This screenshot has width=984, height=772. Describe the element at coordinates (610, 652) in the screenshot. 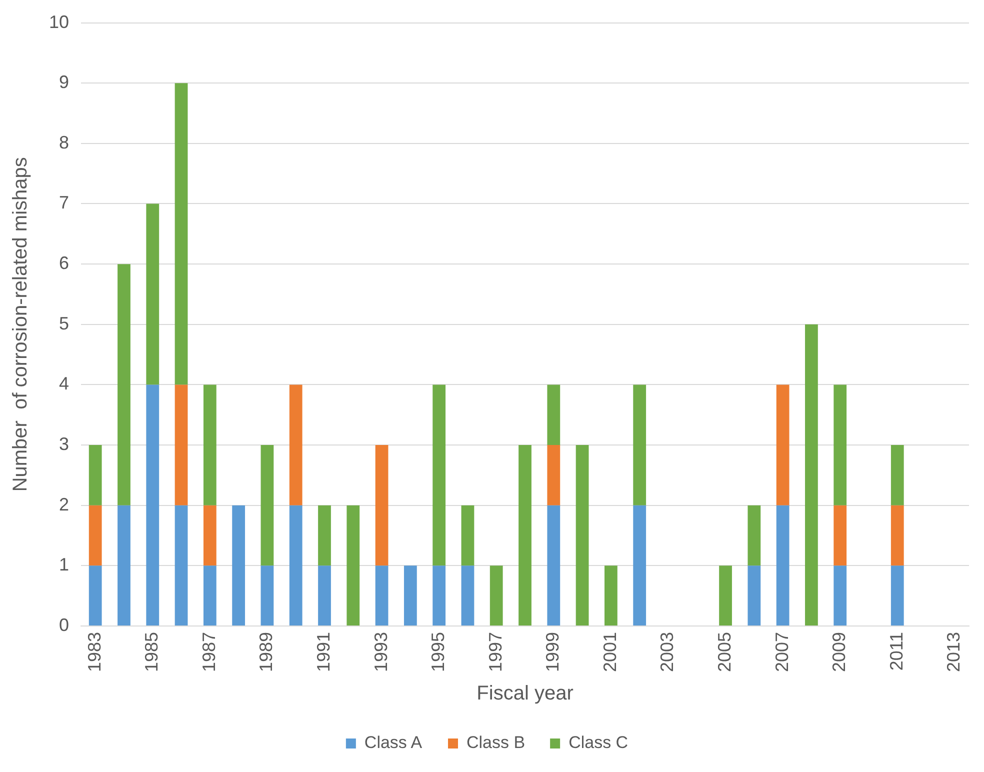

I see `x-tick-label: 2001` at that location.